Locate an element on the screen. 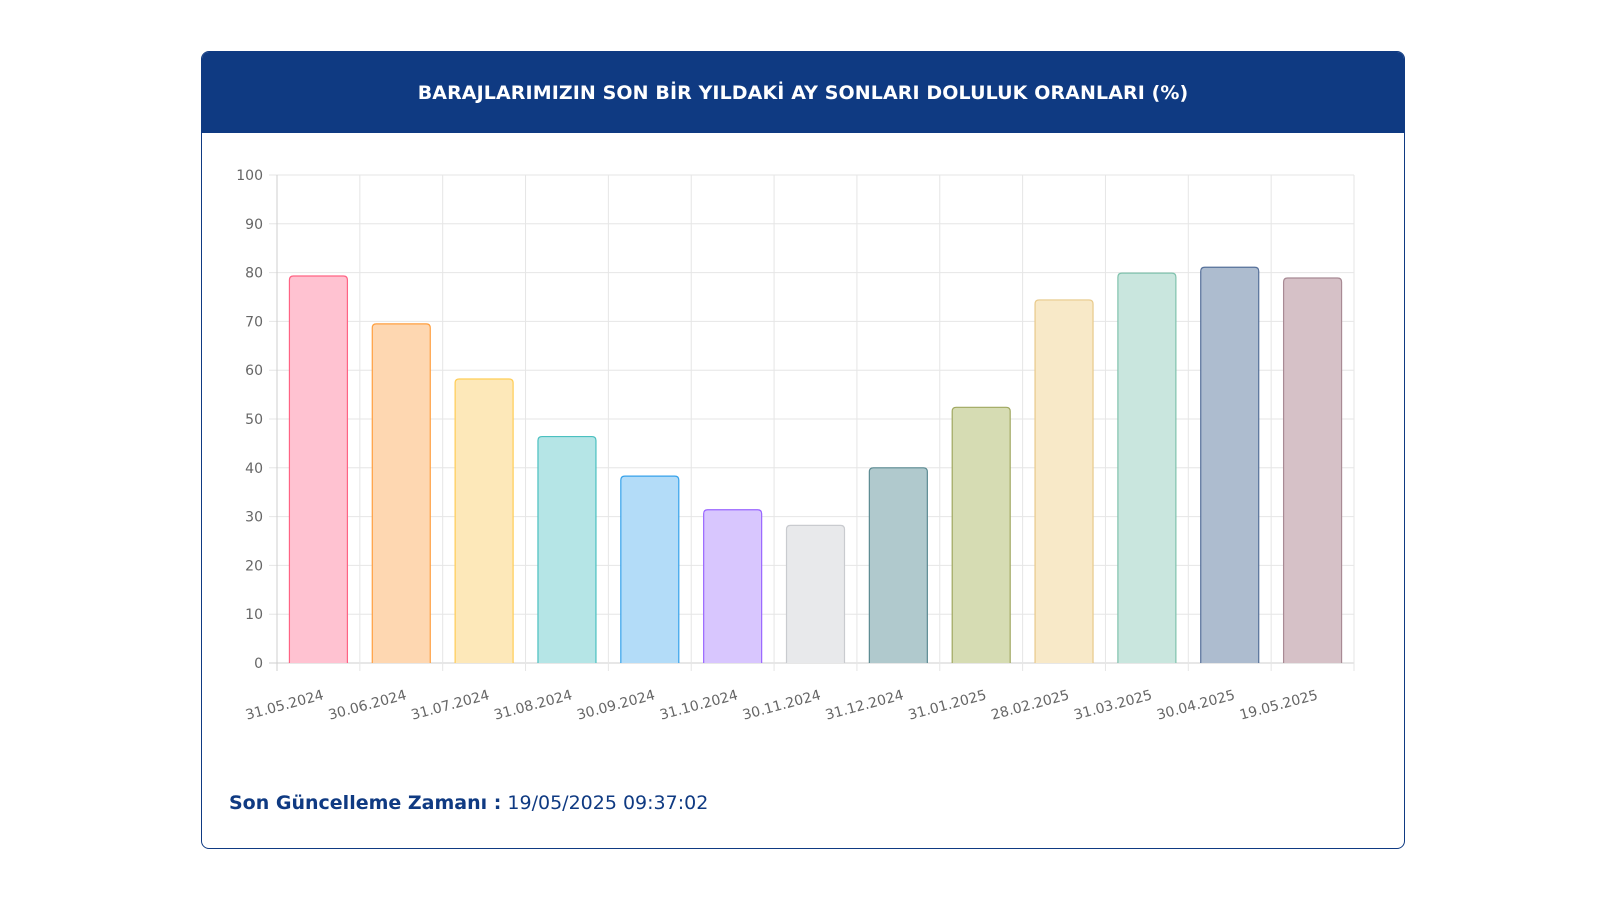 Image resolution: width=1600 pixels, height=900 pixels. y-tick-label: 0 is located at coordinates (258, 664).